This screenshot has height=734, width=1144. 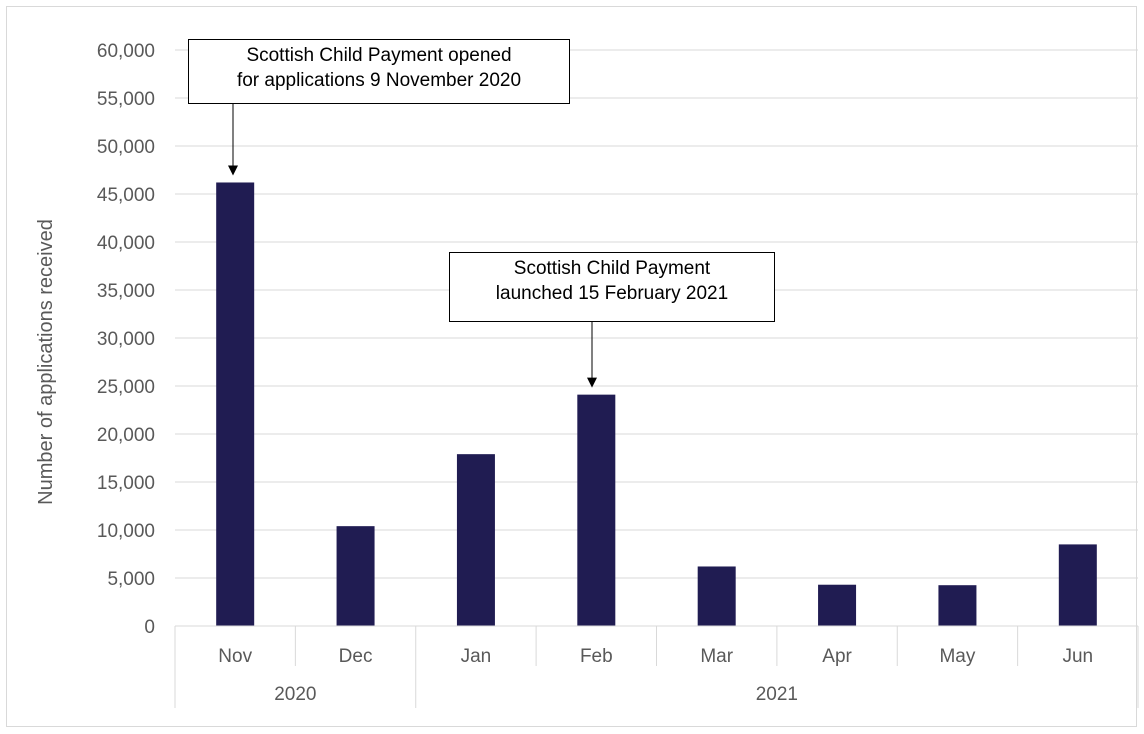 I want to click on x-tick-label: Dec, so click(x=356, y=656).